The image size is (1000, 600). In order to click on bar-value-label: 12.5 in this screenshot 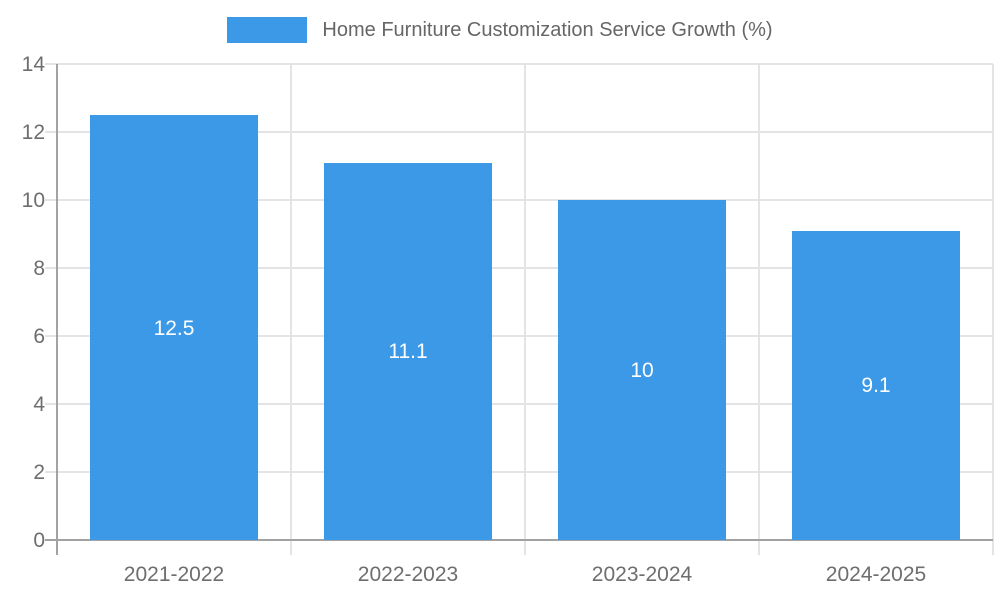, I will do `click(174, 328)`.